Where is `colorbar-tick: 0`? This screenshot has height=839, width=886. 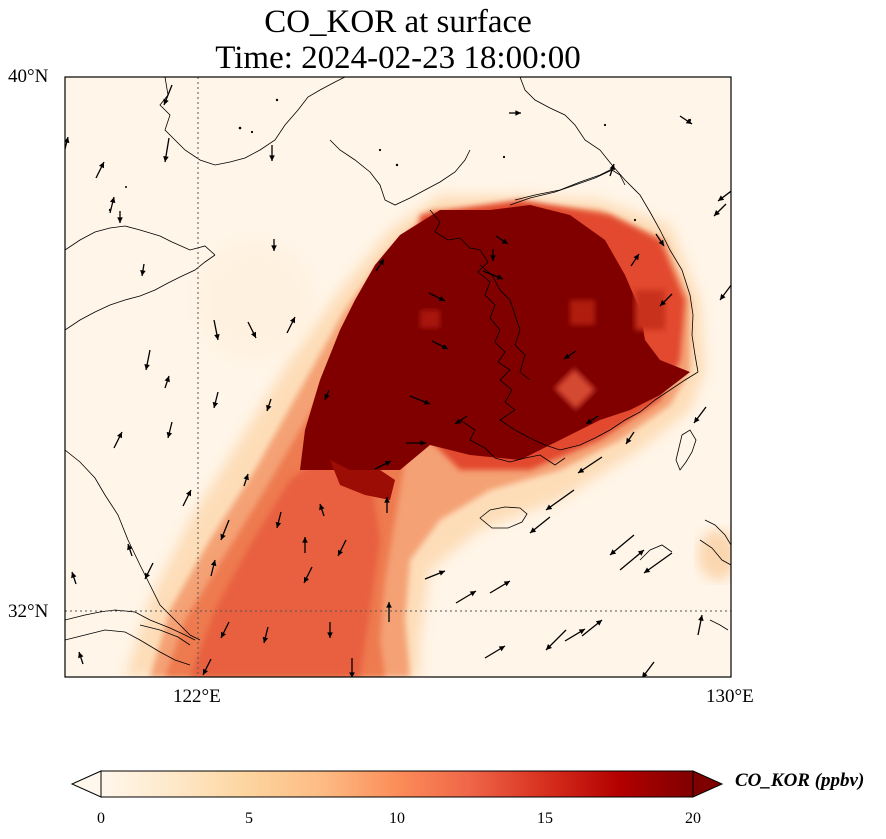
colorbar-tick: 0 is located at coordinates (101, 818).